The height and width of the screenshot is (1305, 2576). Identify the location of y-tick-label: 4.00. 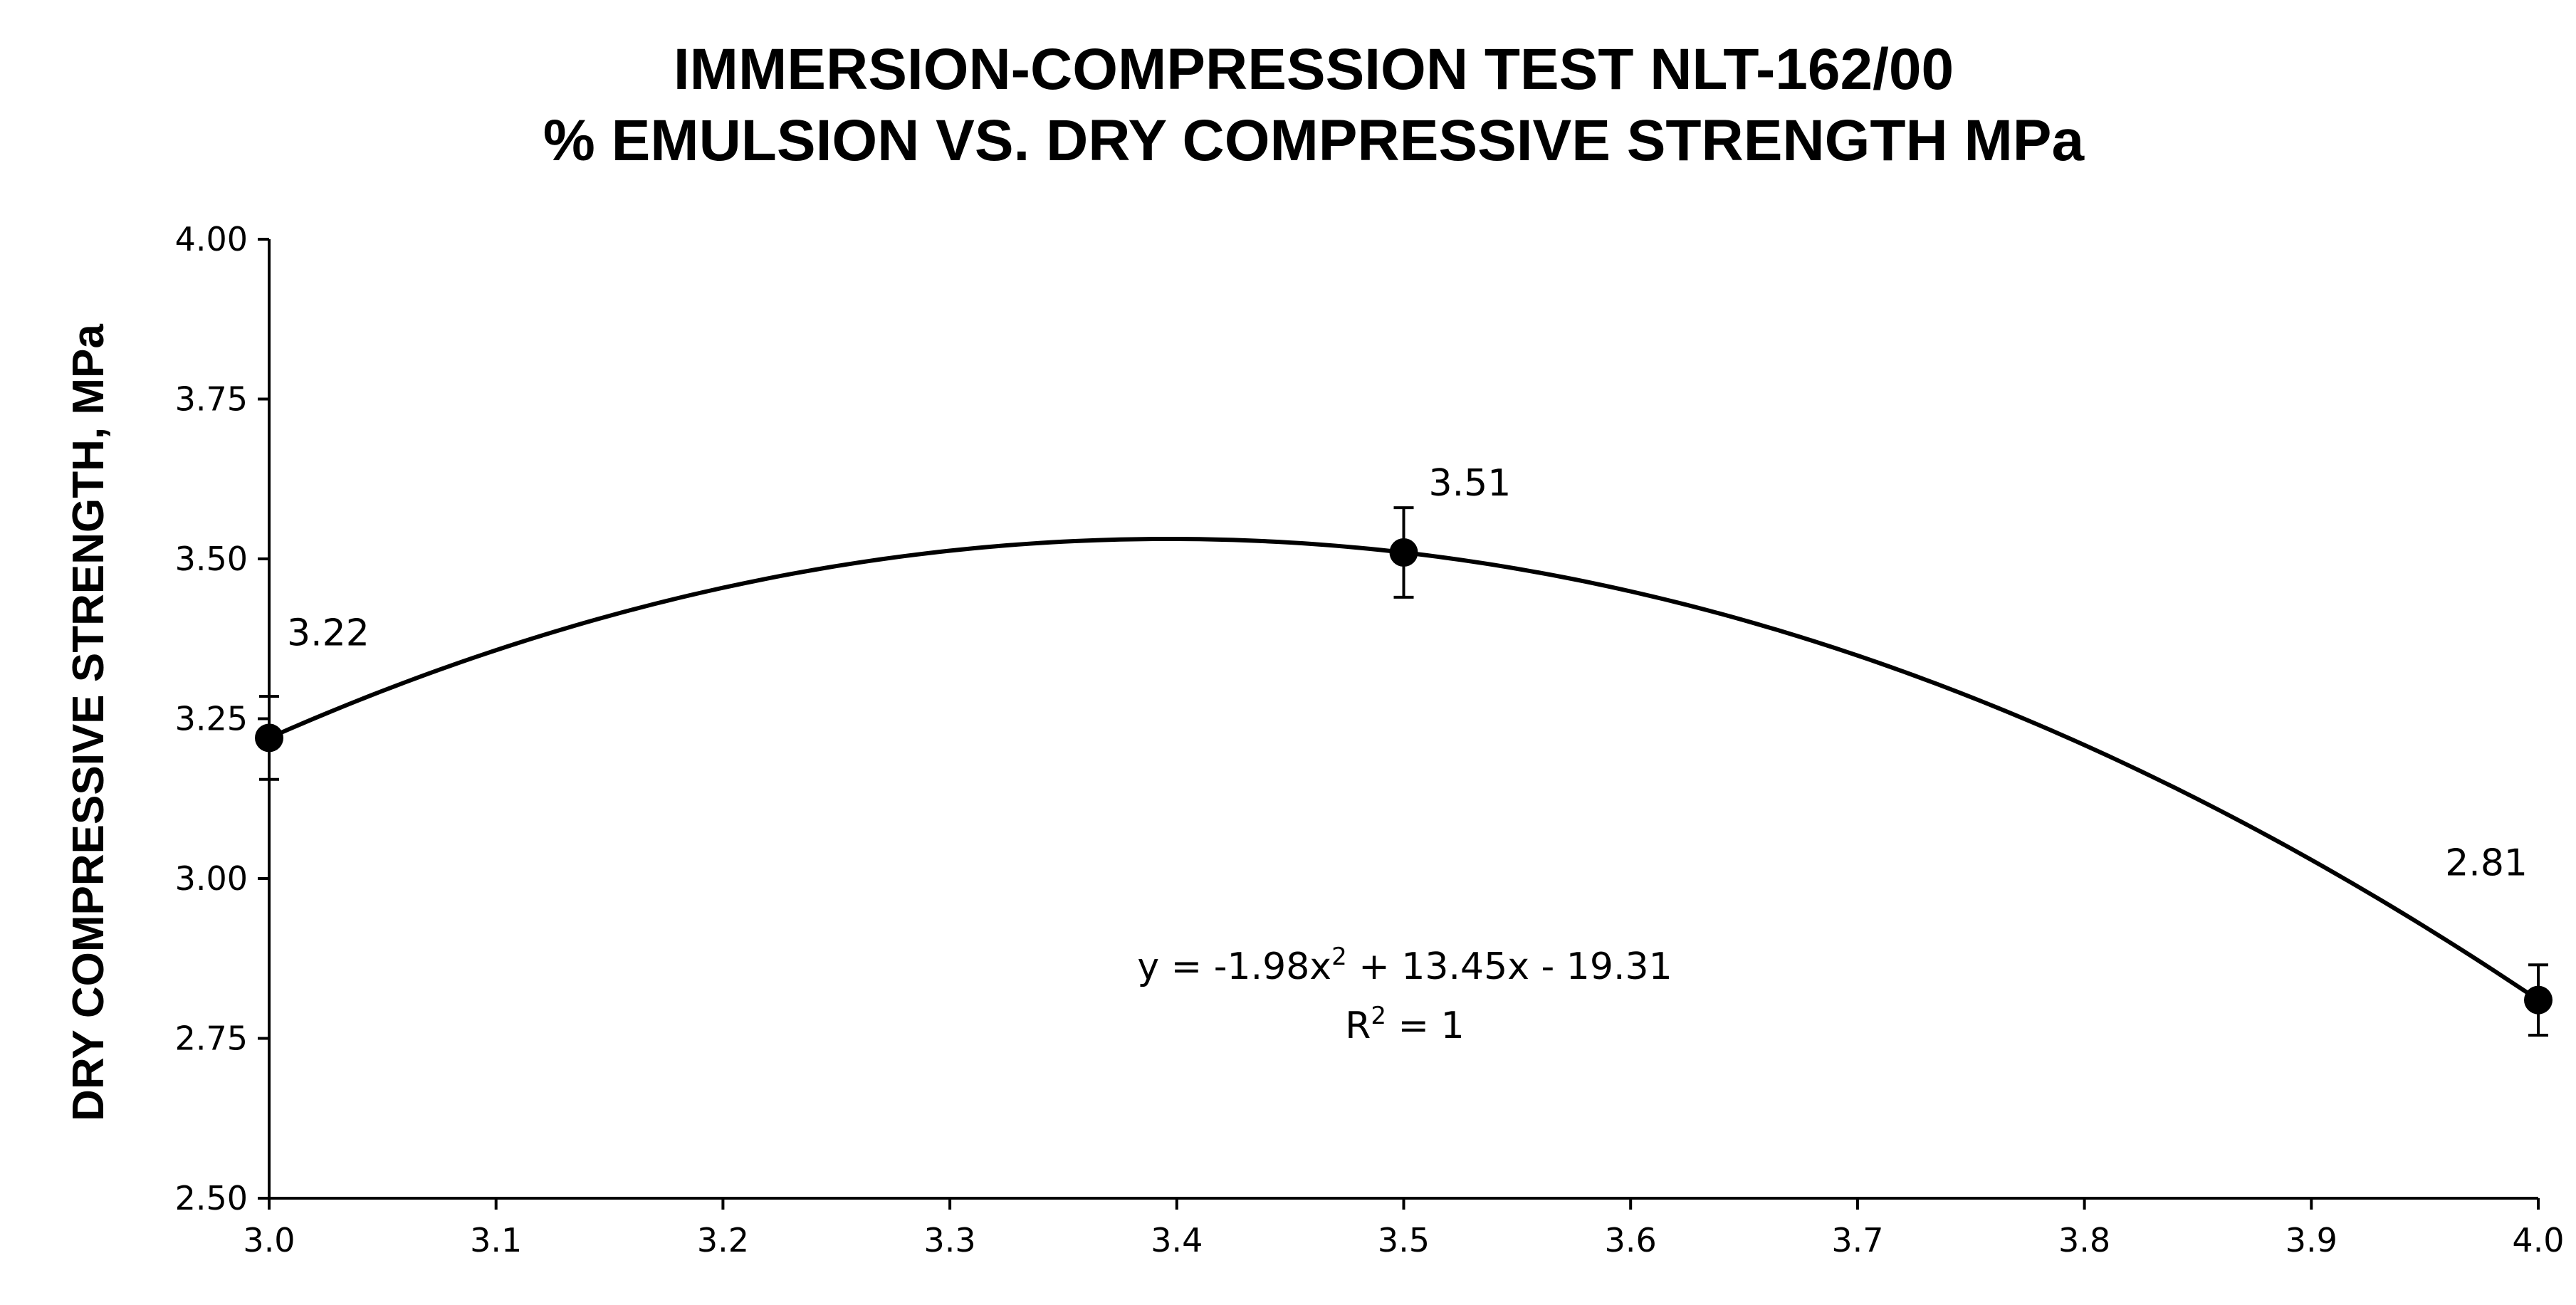
(211, 239).